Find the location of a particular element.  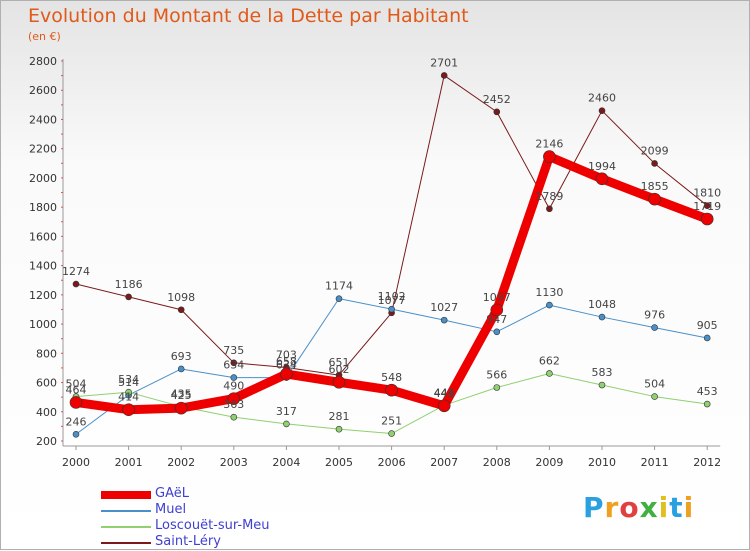

data-label-loscou-t-sur-meu: 251 is located at coordinates (391, 421).